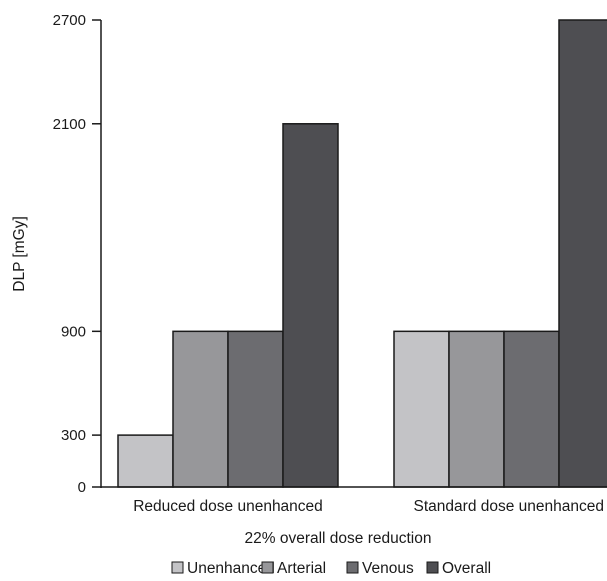 Image resolution: width=607 pixels, height=581 pixels. I want to click on category-label-1: Reduced dose unenhanced, so click(228, 506).